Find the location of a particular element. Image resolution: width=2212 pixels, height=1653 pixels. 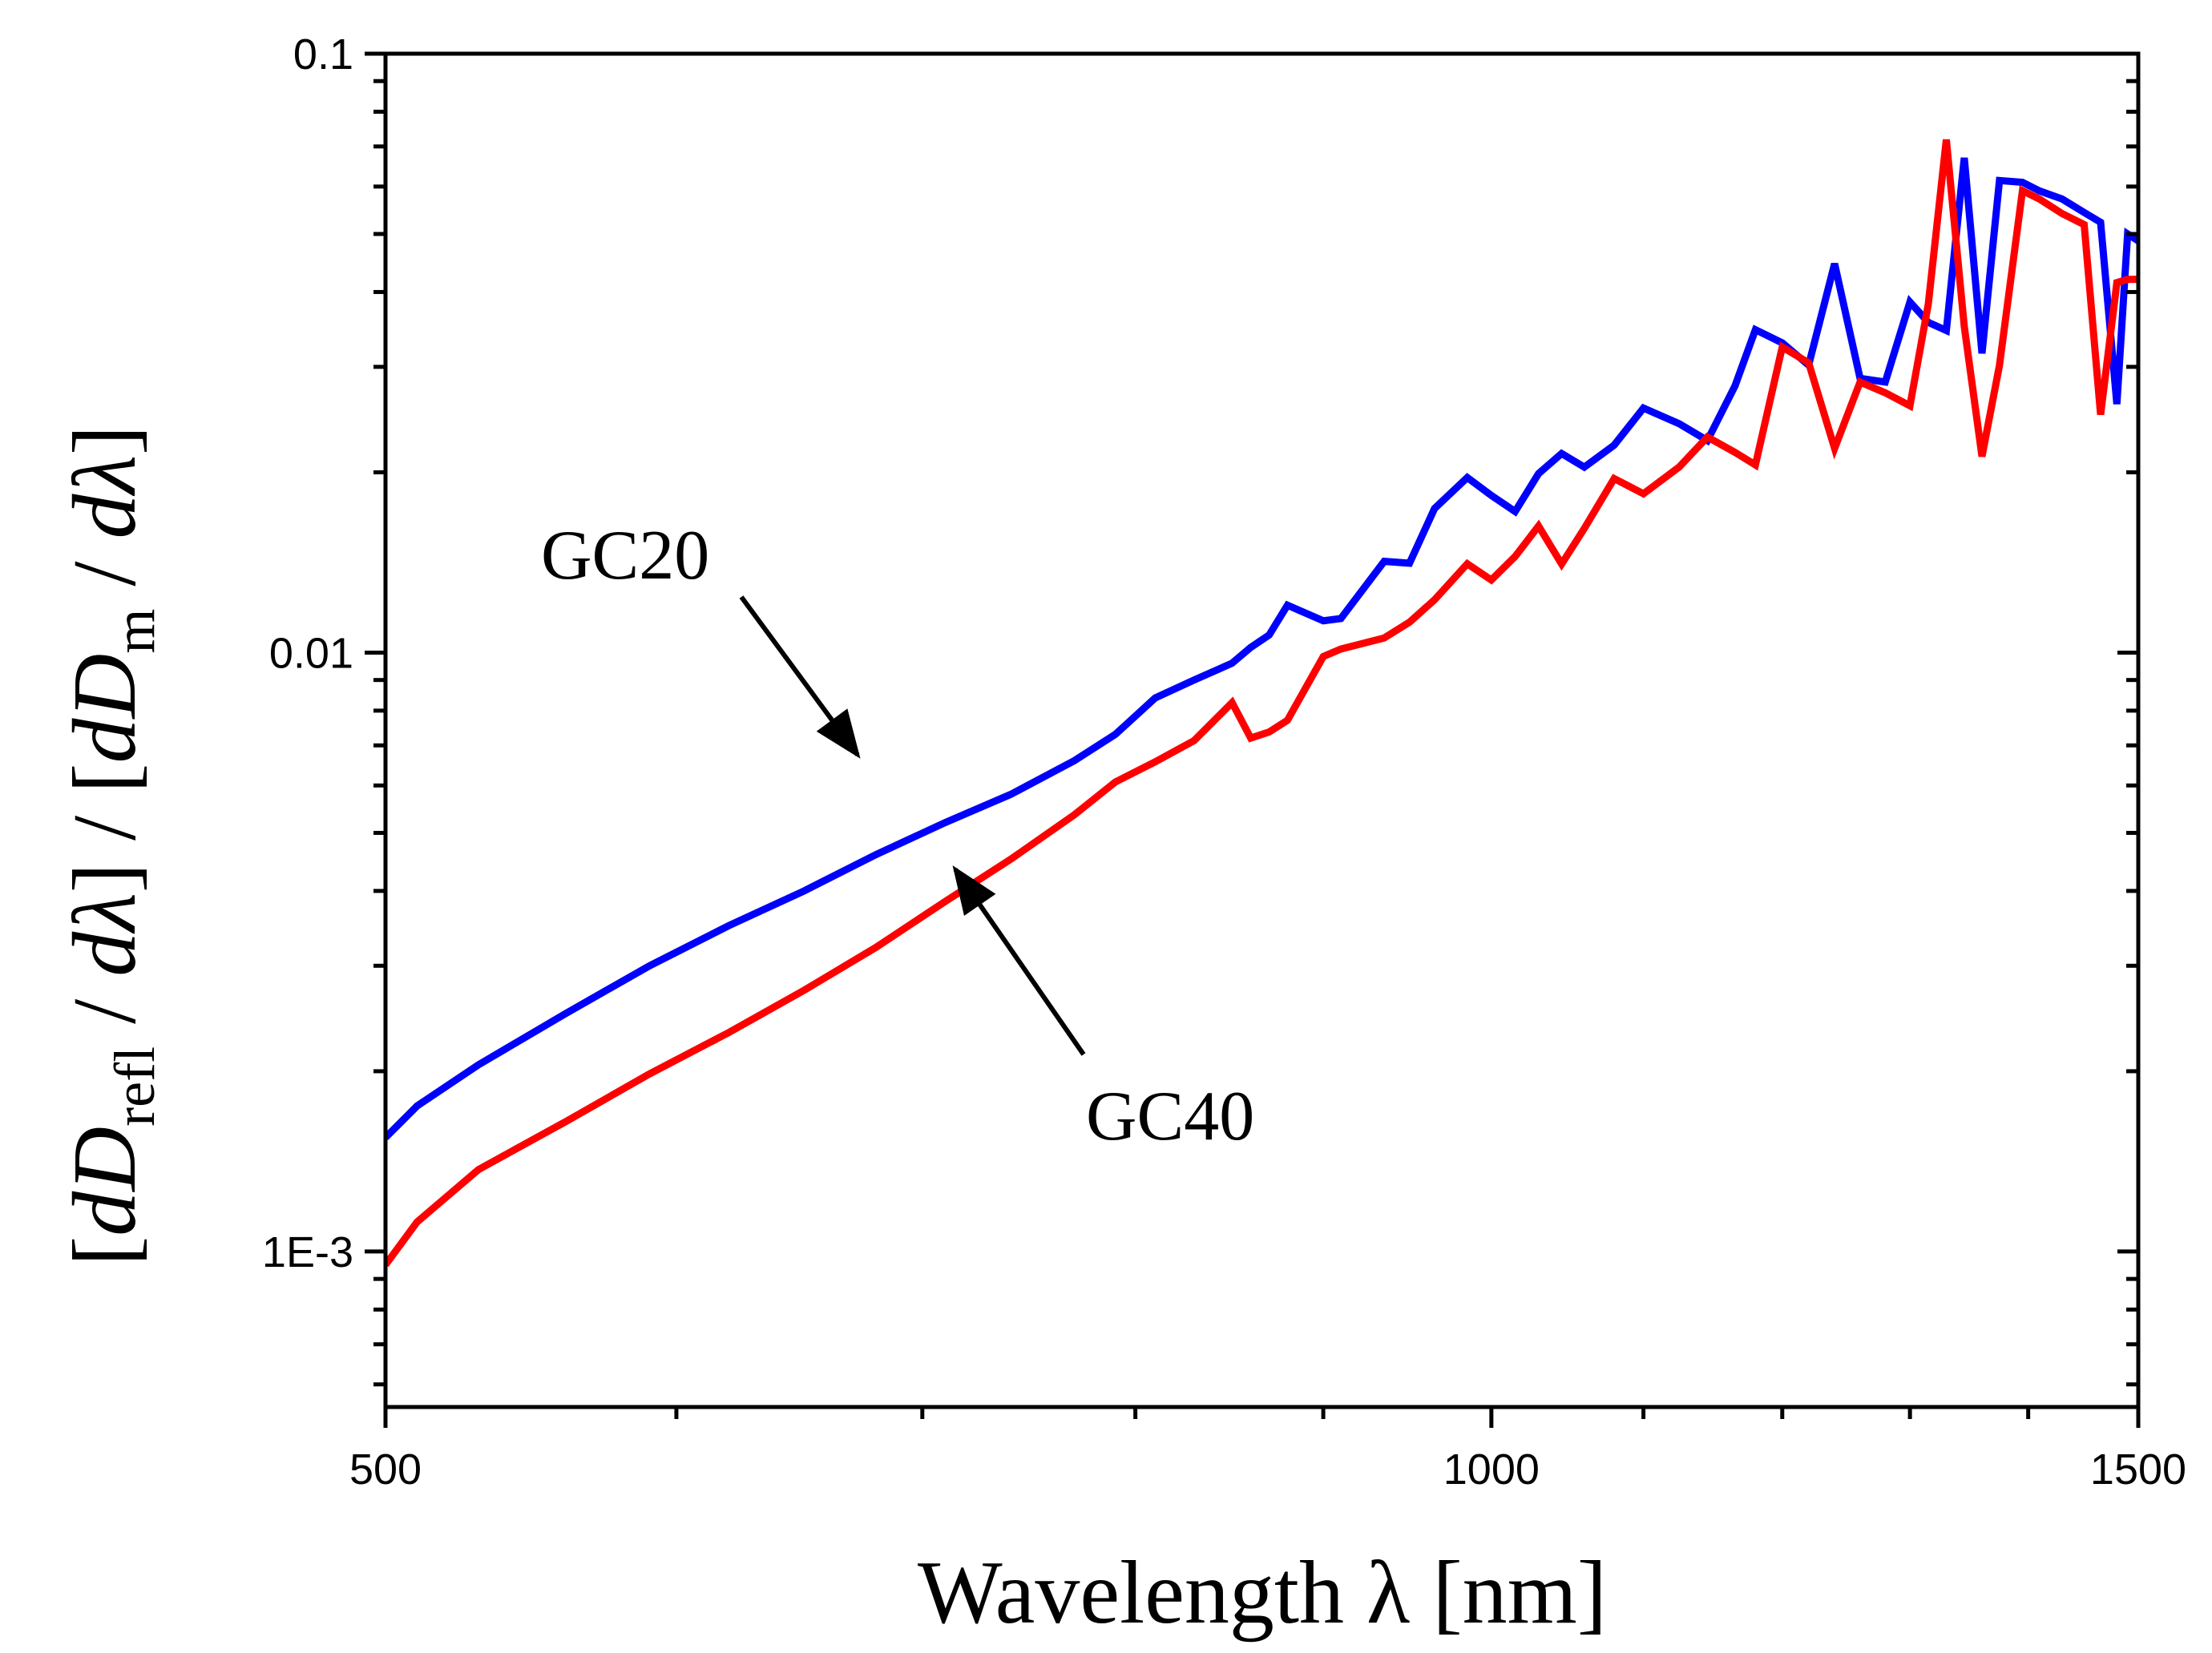

y-title-bracket-close-2: ] is located at coordinates (105, 440).